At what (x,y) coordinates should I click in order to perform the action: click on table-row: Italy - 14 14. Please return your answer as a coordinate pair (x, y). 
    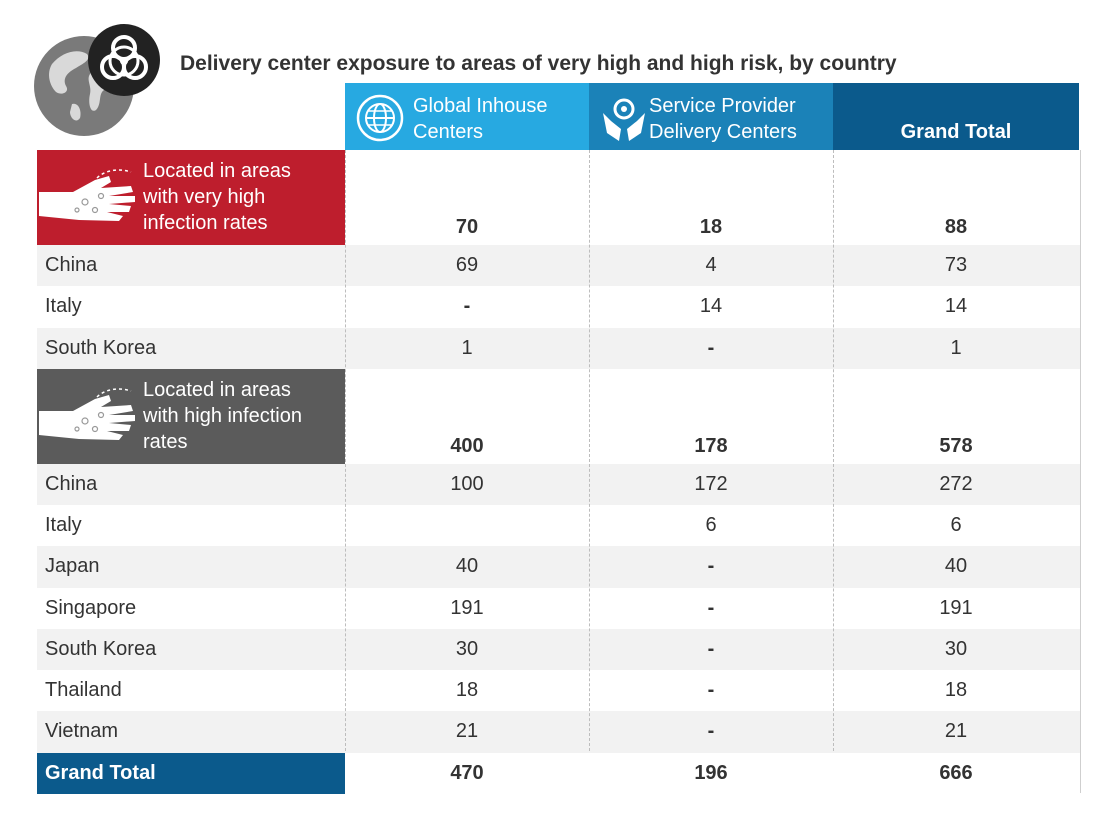
    Looking at the image, I should click on (558, 306).